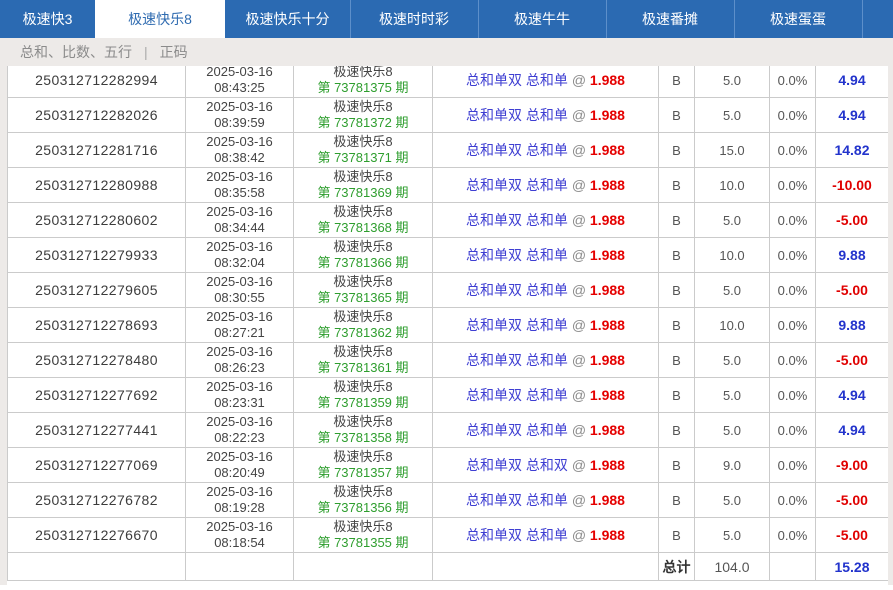 Image resolution: width=893 pixels, height=590 pixels. What do you see at coordinates (96, 566) in the screenshot?
I see `total-empty-order-cell` at bounding box center [96, 566].